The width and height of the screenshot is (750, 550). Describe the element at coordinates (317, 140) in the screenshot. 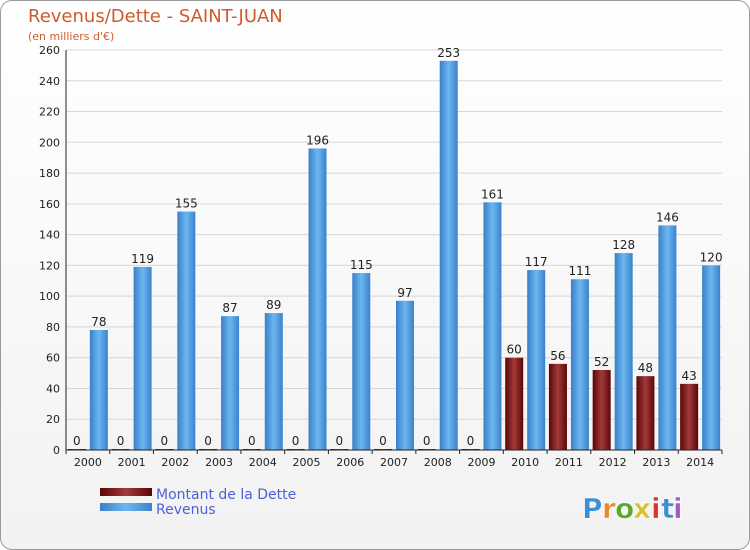

I see `data-label: 196` at that location.